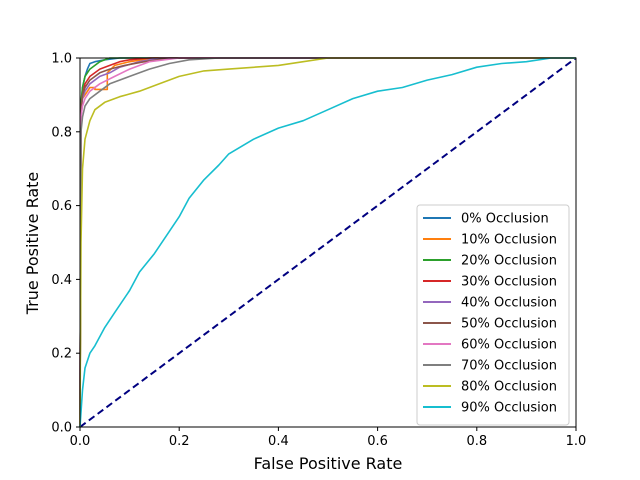  Describe the element at coordinates (61, 428) in the screenshot. I see `y-tick-label: 0.0` at that location.